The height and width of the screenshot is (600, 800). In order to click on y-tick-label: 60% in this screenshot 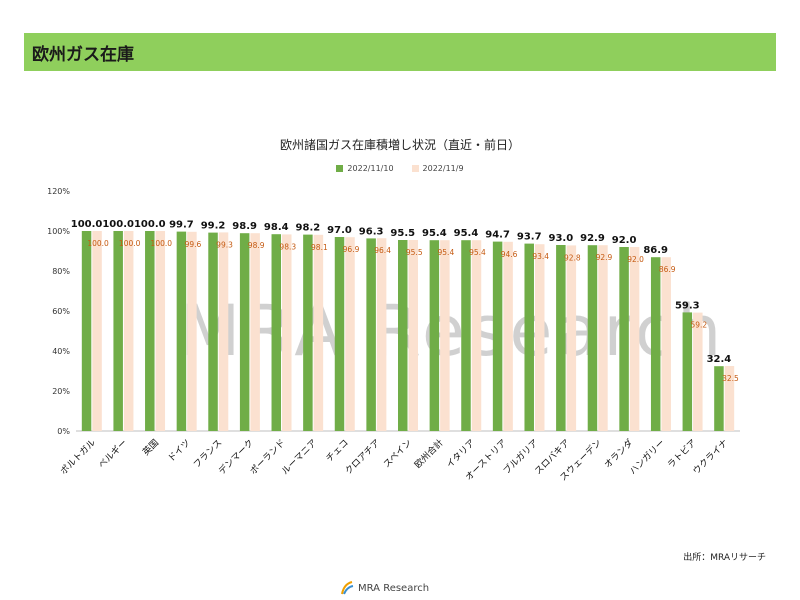, I will do `click(61, 311)`.